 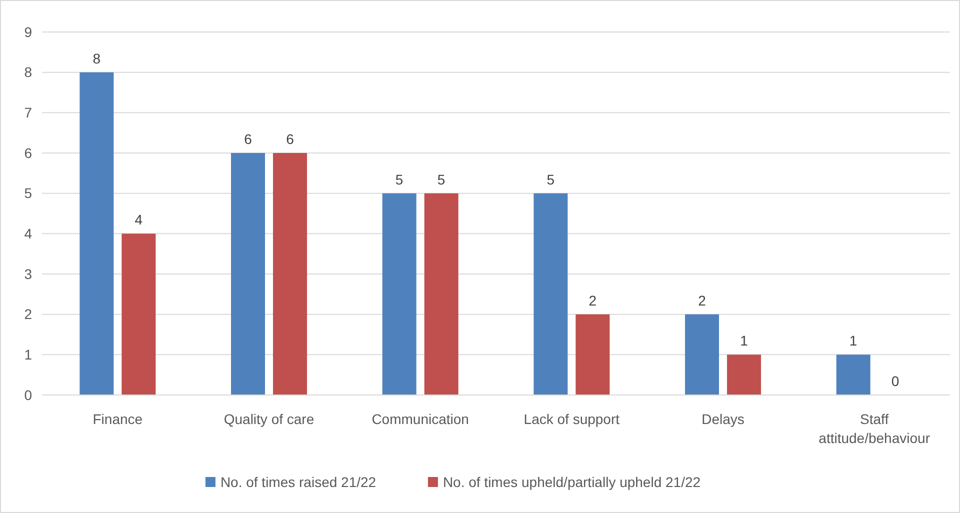 What do you see at coordinates (28, 112) in the screenshot?
I see `y-tick-label: 7` at bounding box center [28, 112].